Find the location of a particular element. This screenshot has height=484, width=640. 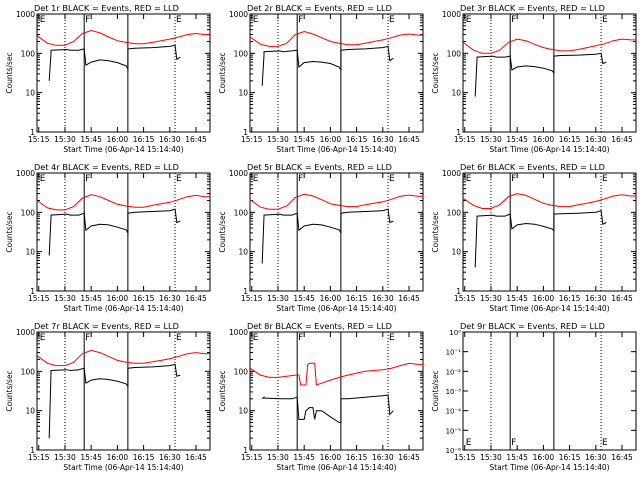

panel-title: Det 6r BLACK = Events, RED = LLD is located at coordinates (532, 167).